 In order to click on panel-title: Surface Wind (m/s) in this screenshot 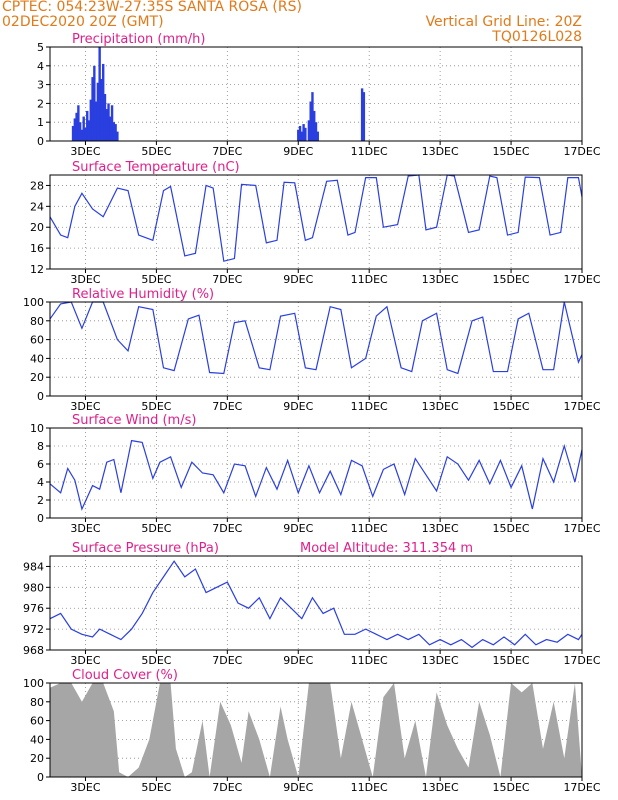, I will do `click(134, 420)`.